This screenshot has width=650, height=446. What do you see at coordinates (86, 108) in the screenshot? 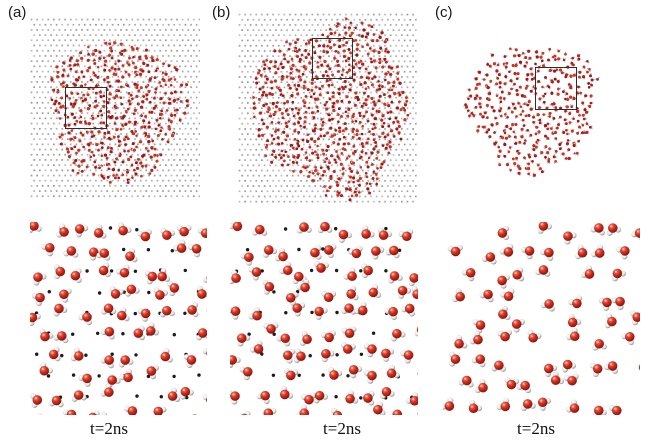
I see `zoom-region-box-a` at bounding box center [86, 108].